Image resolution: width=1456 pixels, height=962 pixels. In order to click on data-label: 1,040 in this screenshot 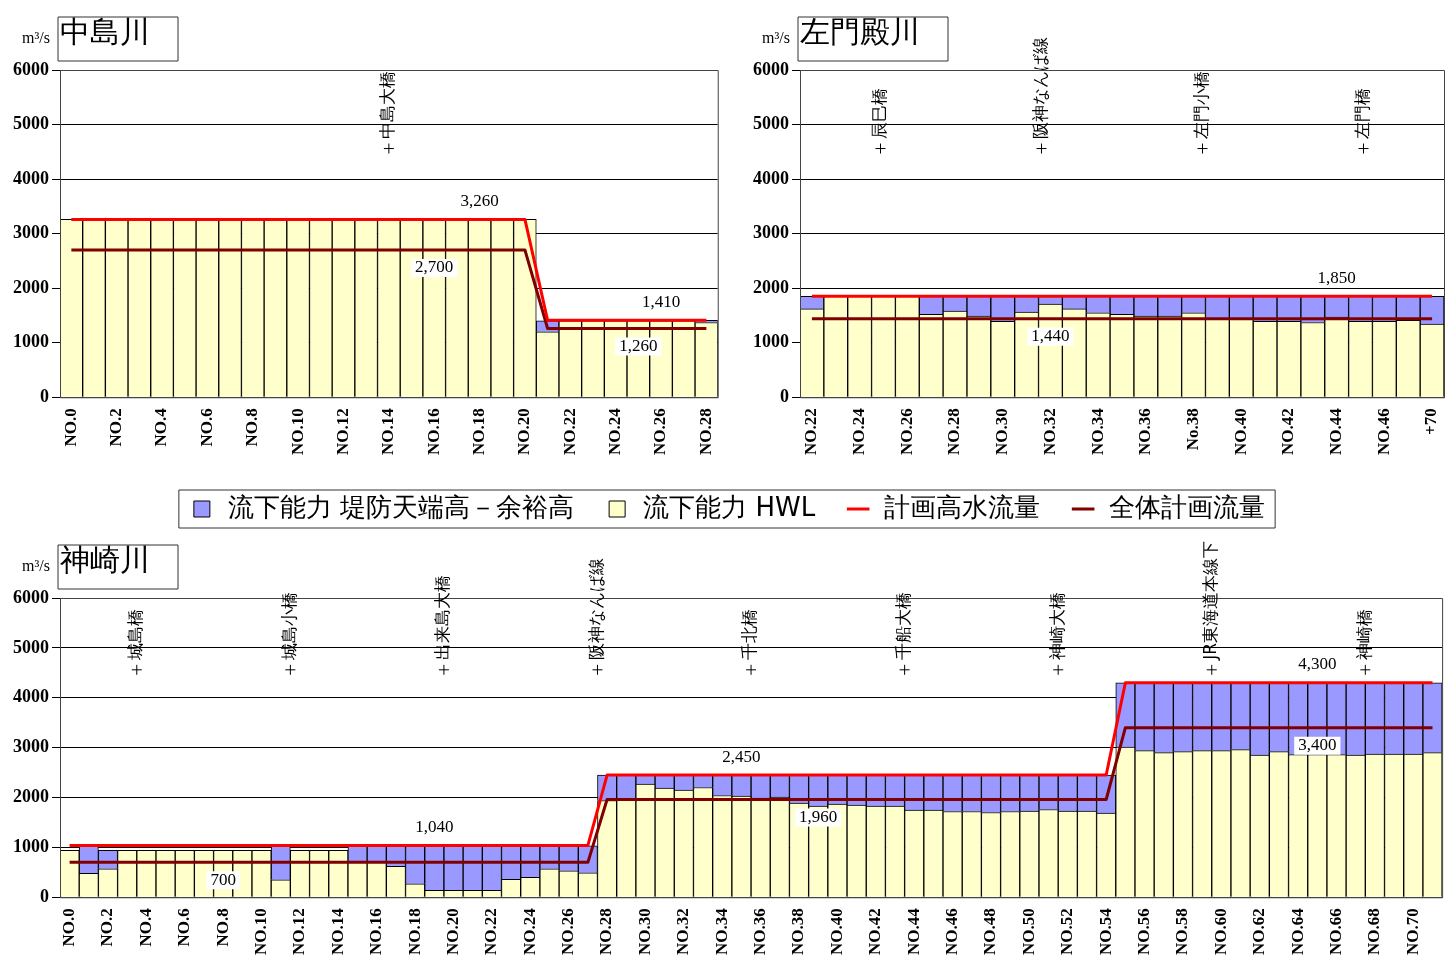, I will do `click(434, 826)`.